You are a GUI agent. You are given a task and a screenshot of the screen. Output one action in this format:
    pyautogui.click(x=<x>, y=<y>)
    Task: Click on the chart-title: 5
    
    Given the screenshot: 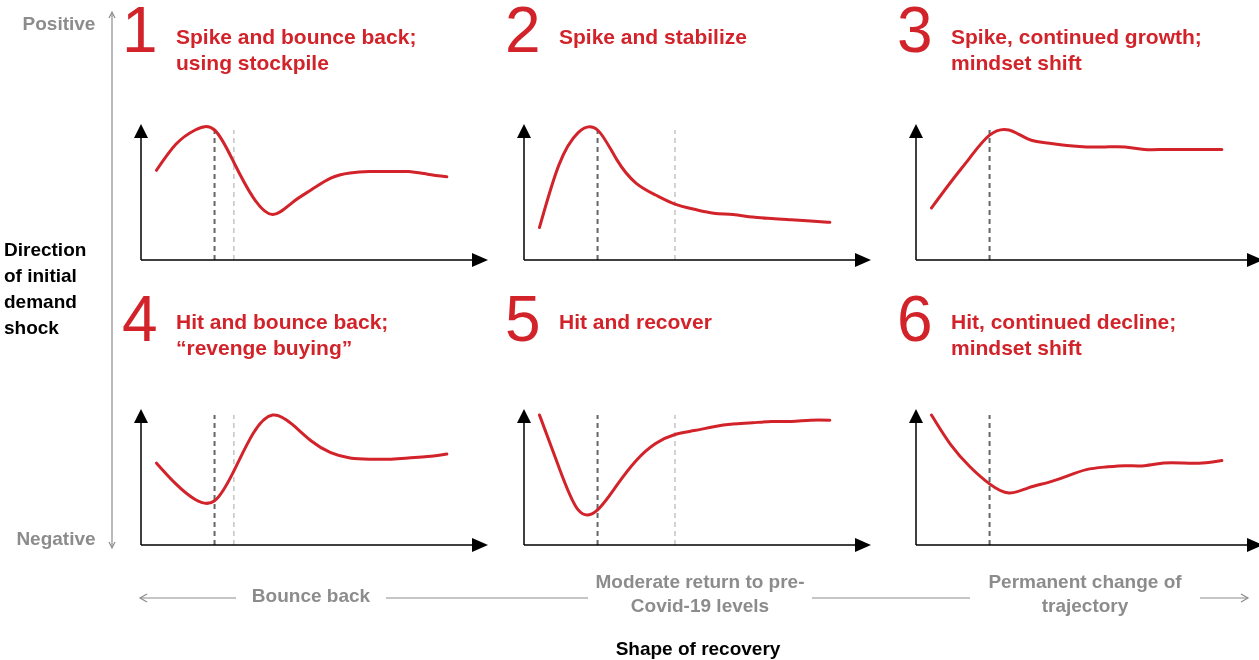 What is the action you would take?
    pyautogui.click(x=523, y=319)
    